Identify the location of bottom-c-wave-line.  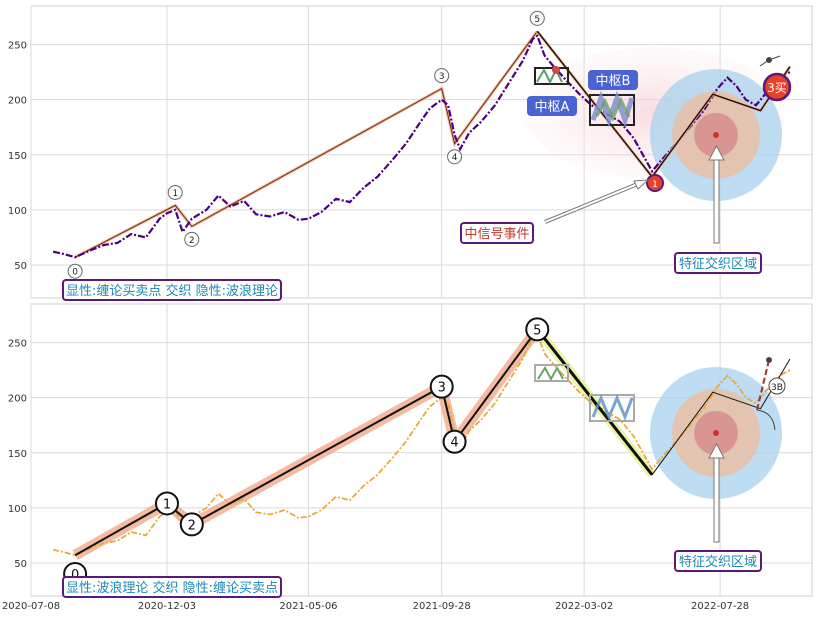
(595, 402).